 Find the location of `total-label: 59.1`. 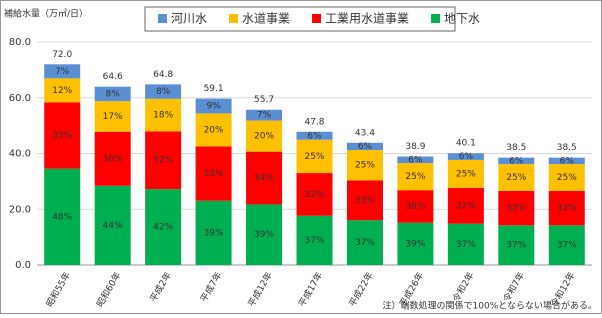

total-label: 59.1 is located at coordinates (214, 89).